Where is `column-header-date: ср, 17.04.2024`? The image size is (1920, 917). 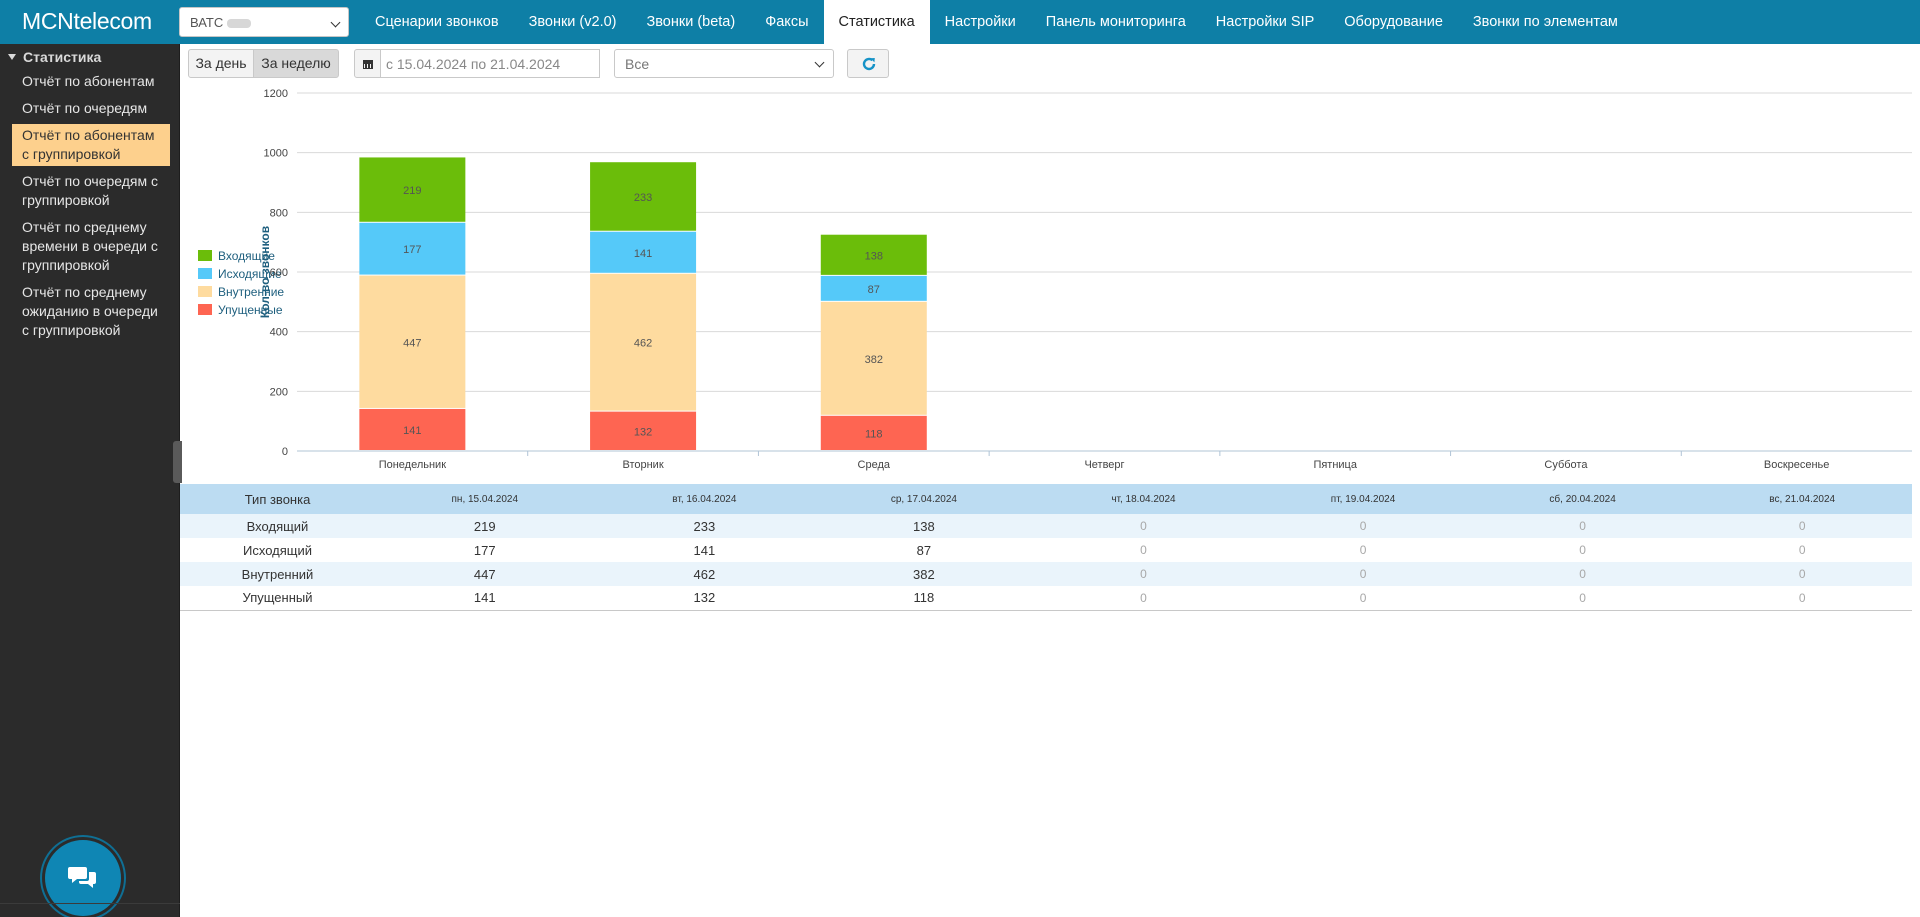
column-header-date: ср, 17.04.2024 is located at coordinates (924, 499).